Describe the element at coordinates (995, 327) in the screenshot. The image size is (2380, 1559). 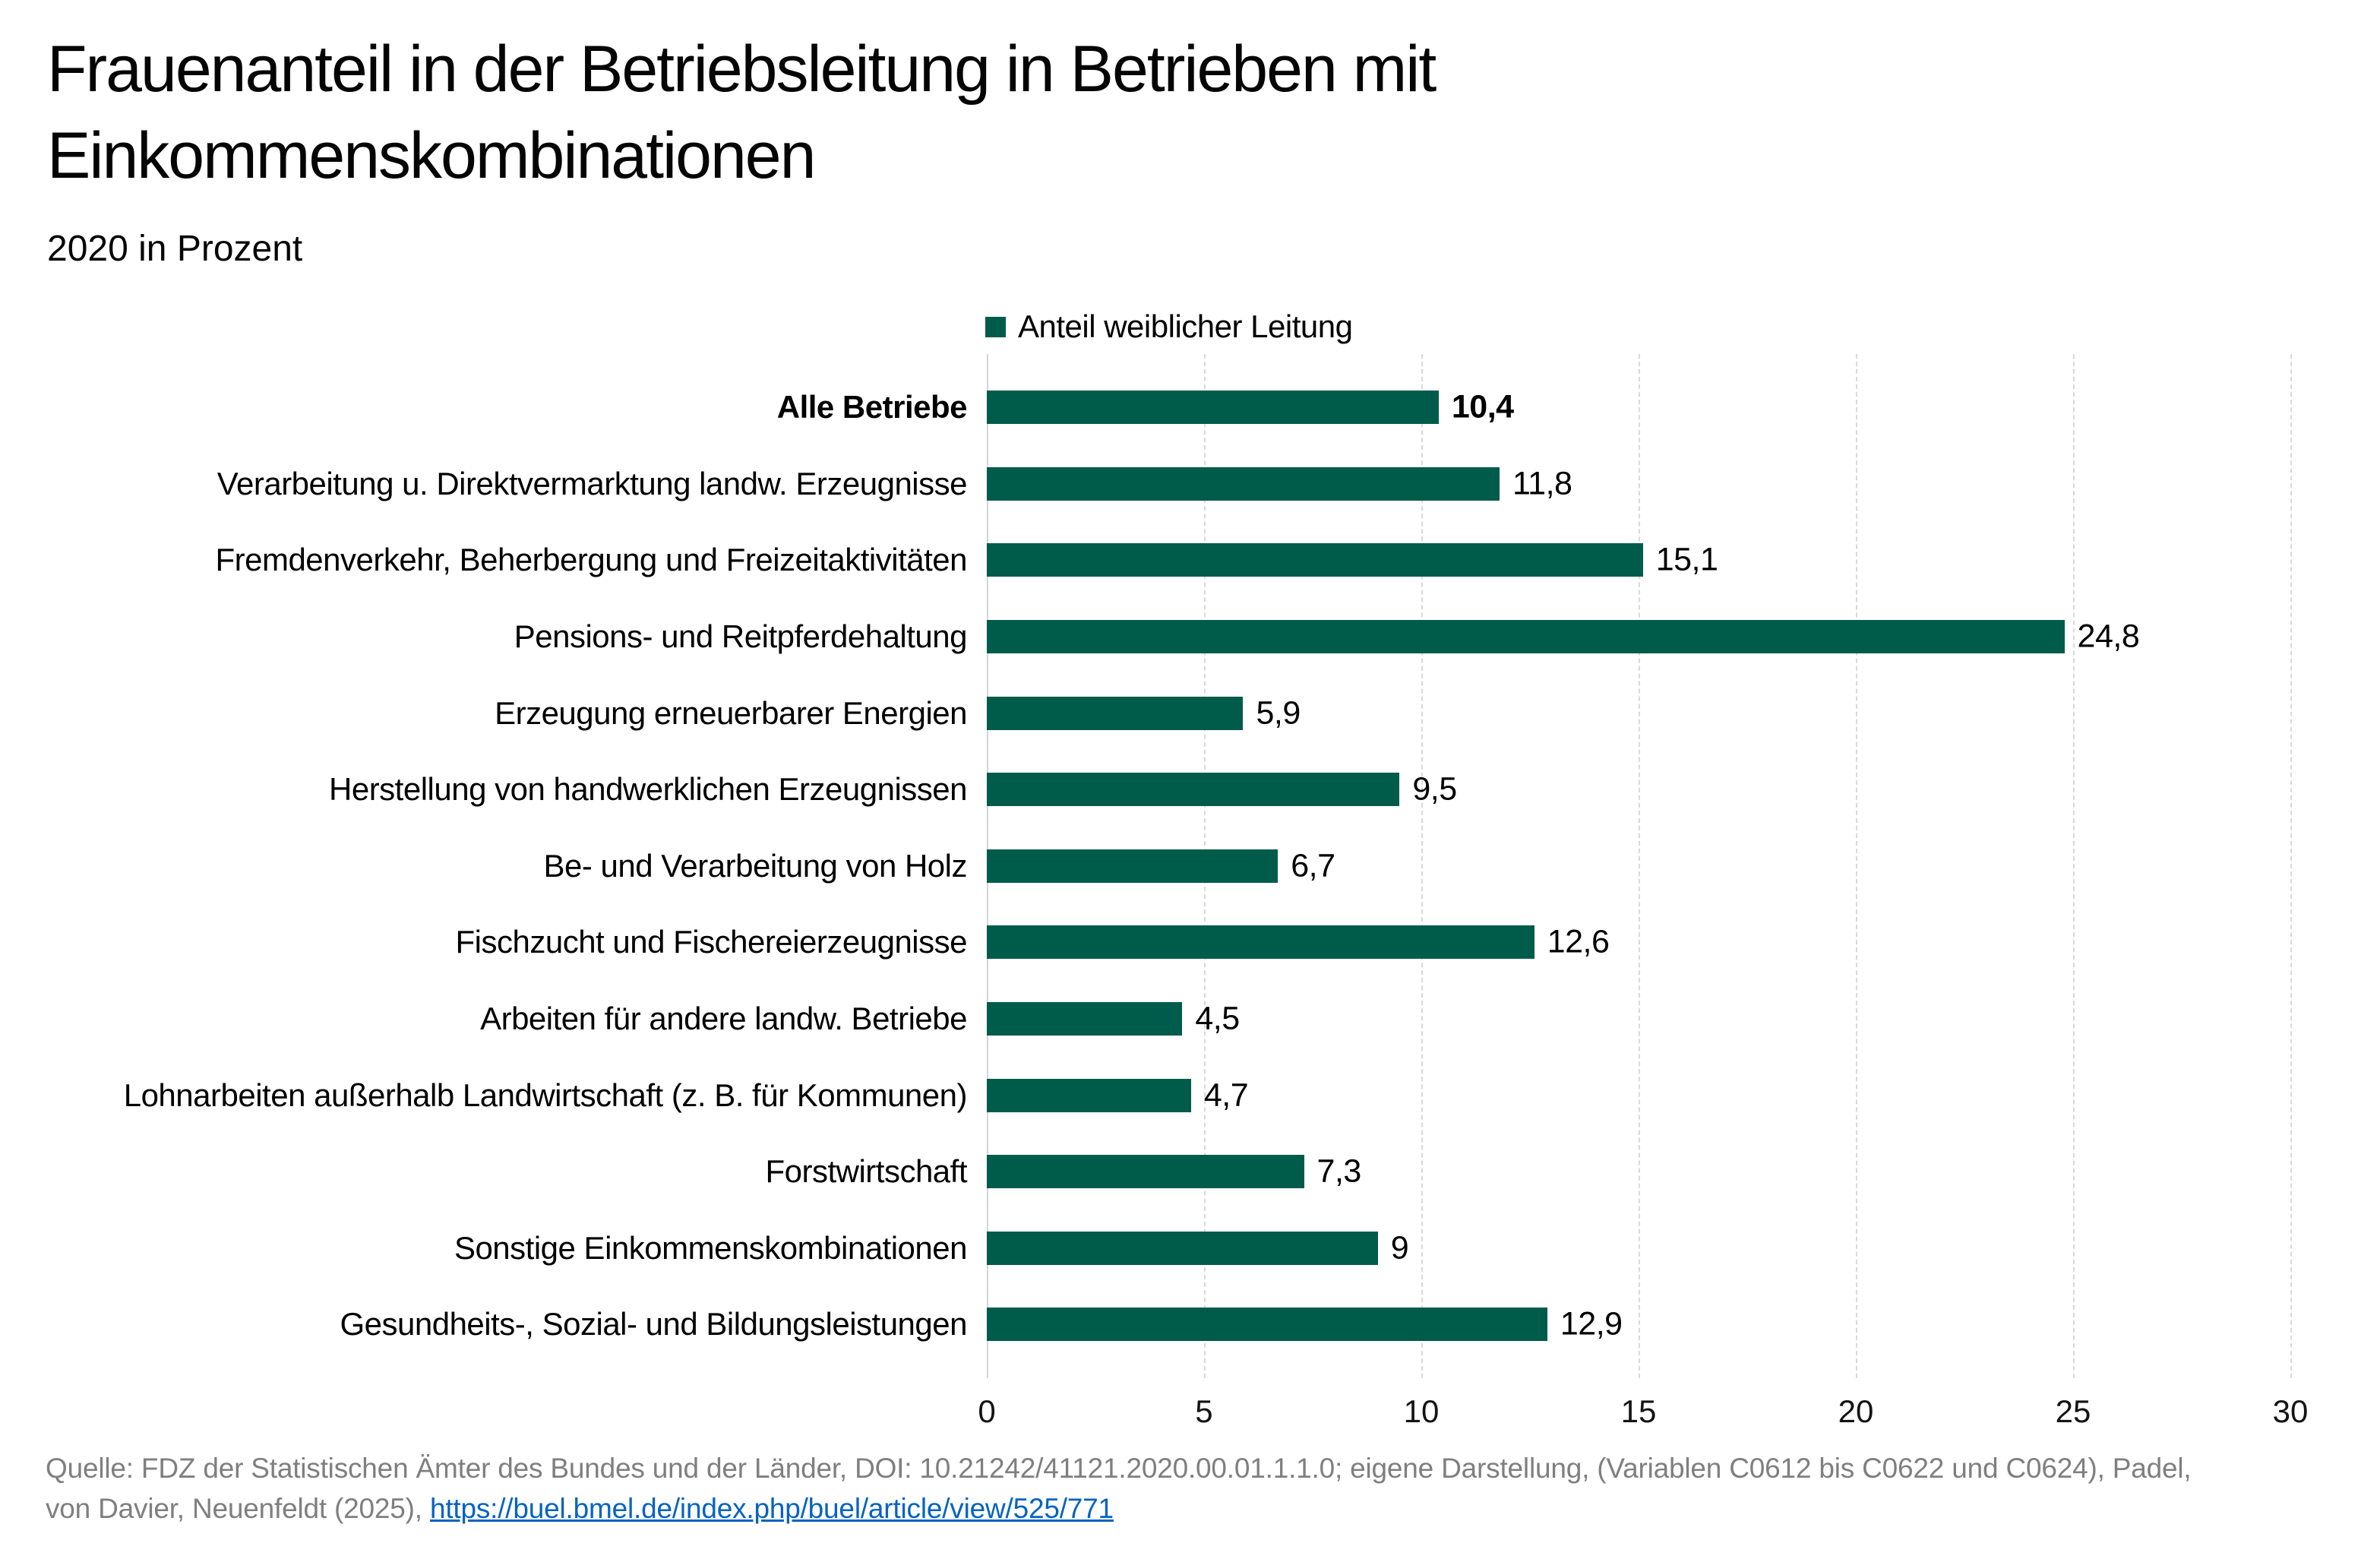
I see `legend-swatch-icon` at that location.